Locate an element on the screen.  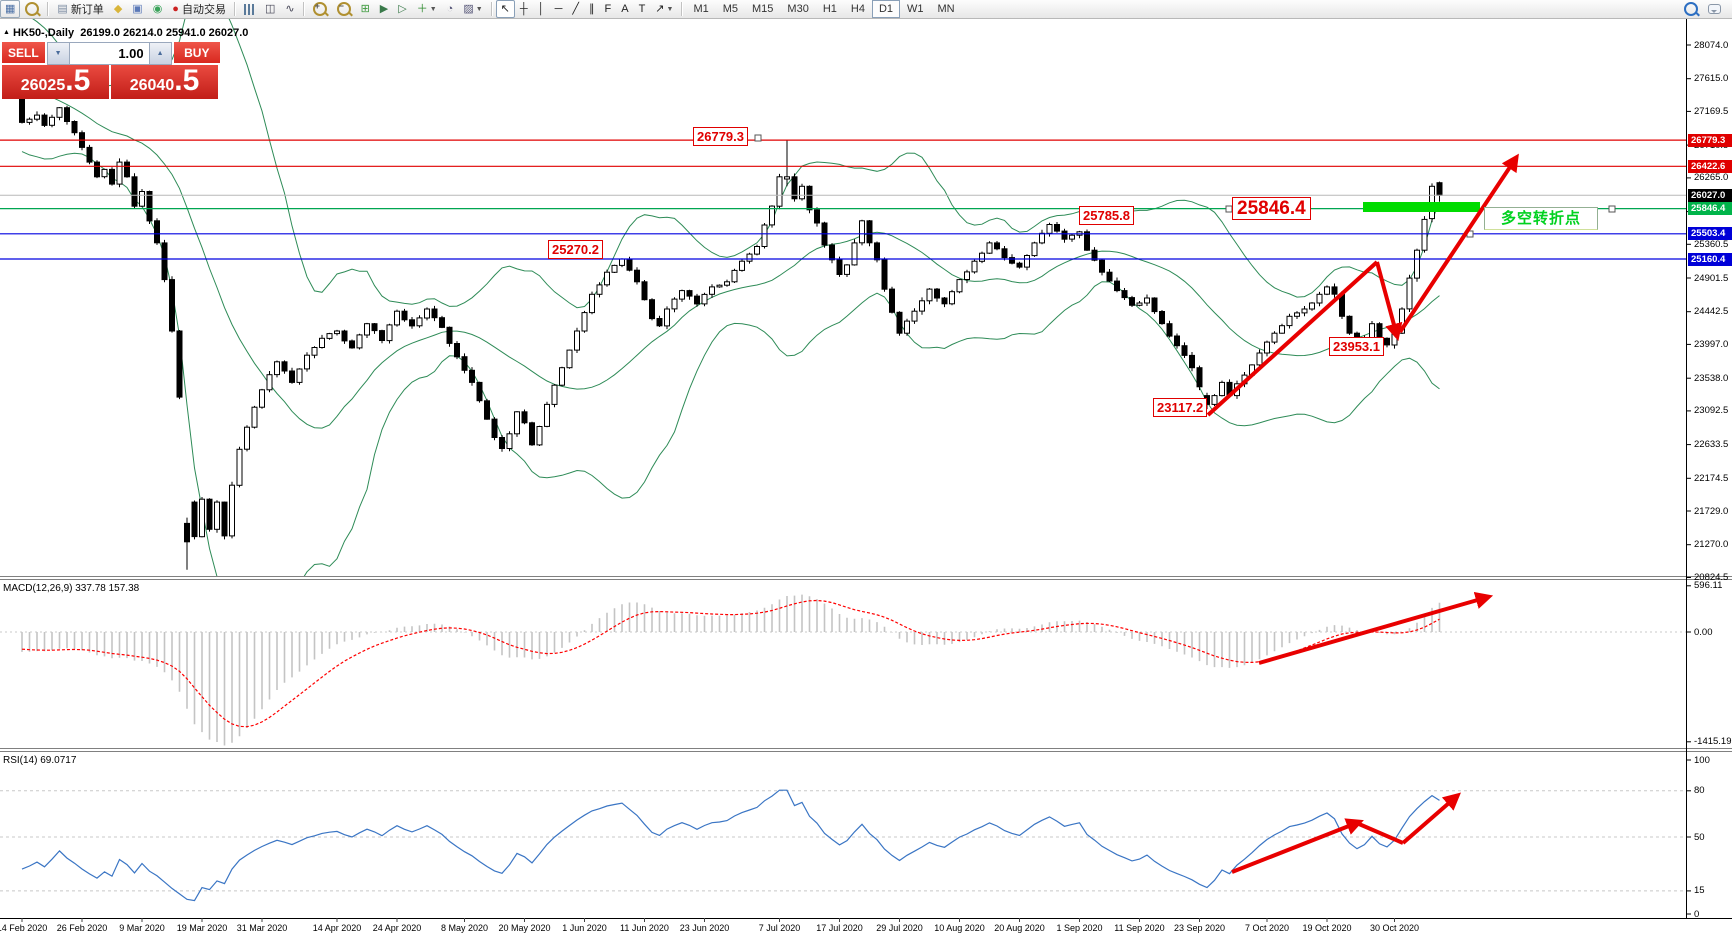
annotation-note: 多空转折点 is located at coordinates (1541, 218).